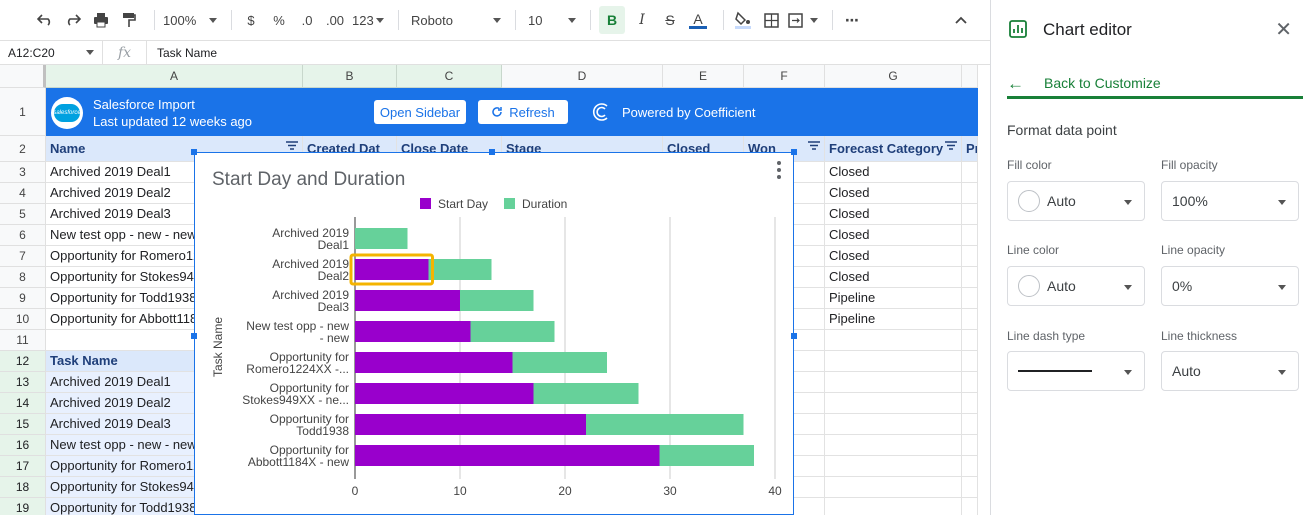 Image resolution: width=1310 pixels, height=515 pixels. What do you see at coordinates (779, 170) in the screenshot?
I see `chart-menu-icon` at bounding box center [779, 170].